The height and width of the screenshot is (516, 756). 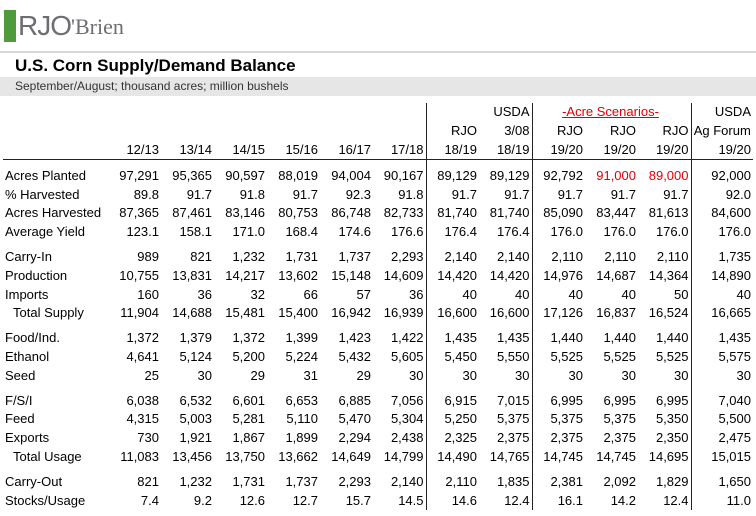 What do you see at coordinates (42, 194) in the screenshot?
I see `row-label: % Harvested` at bounding box center [42, 194].